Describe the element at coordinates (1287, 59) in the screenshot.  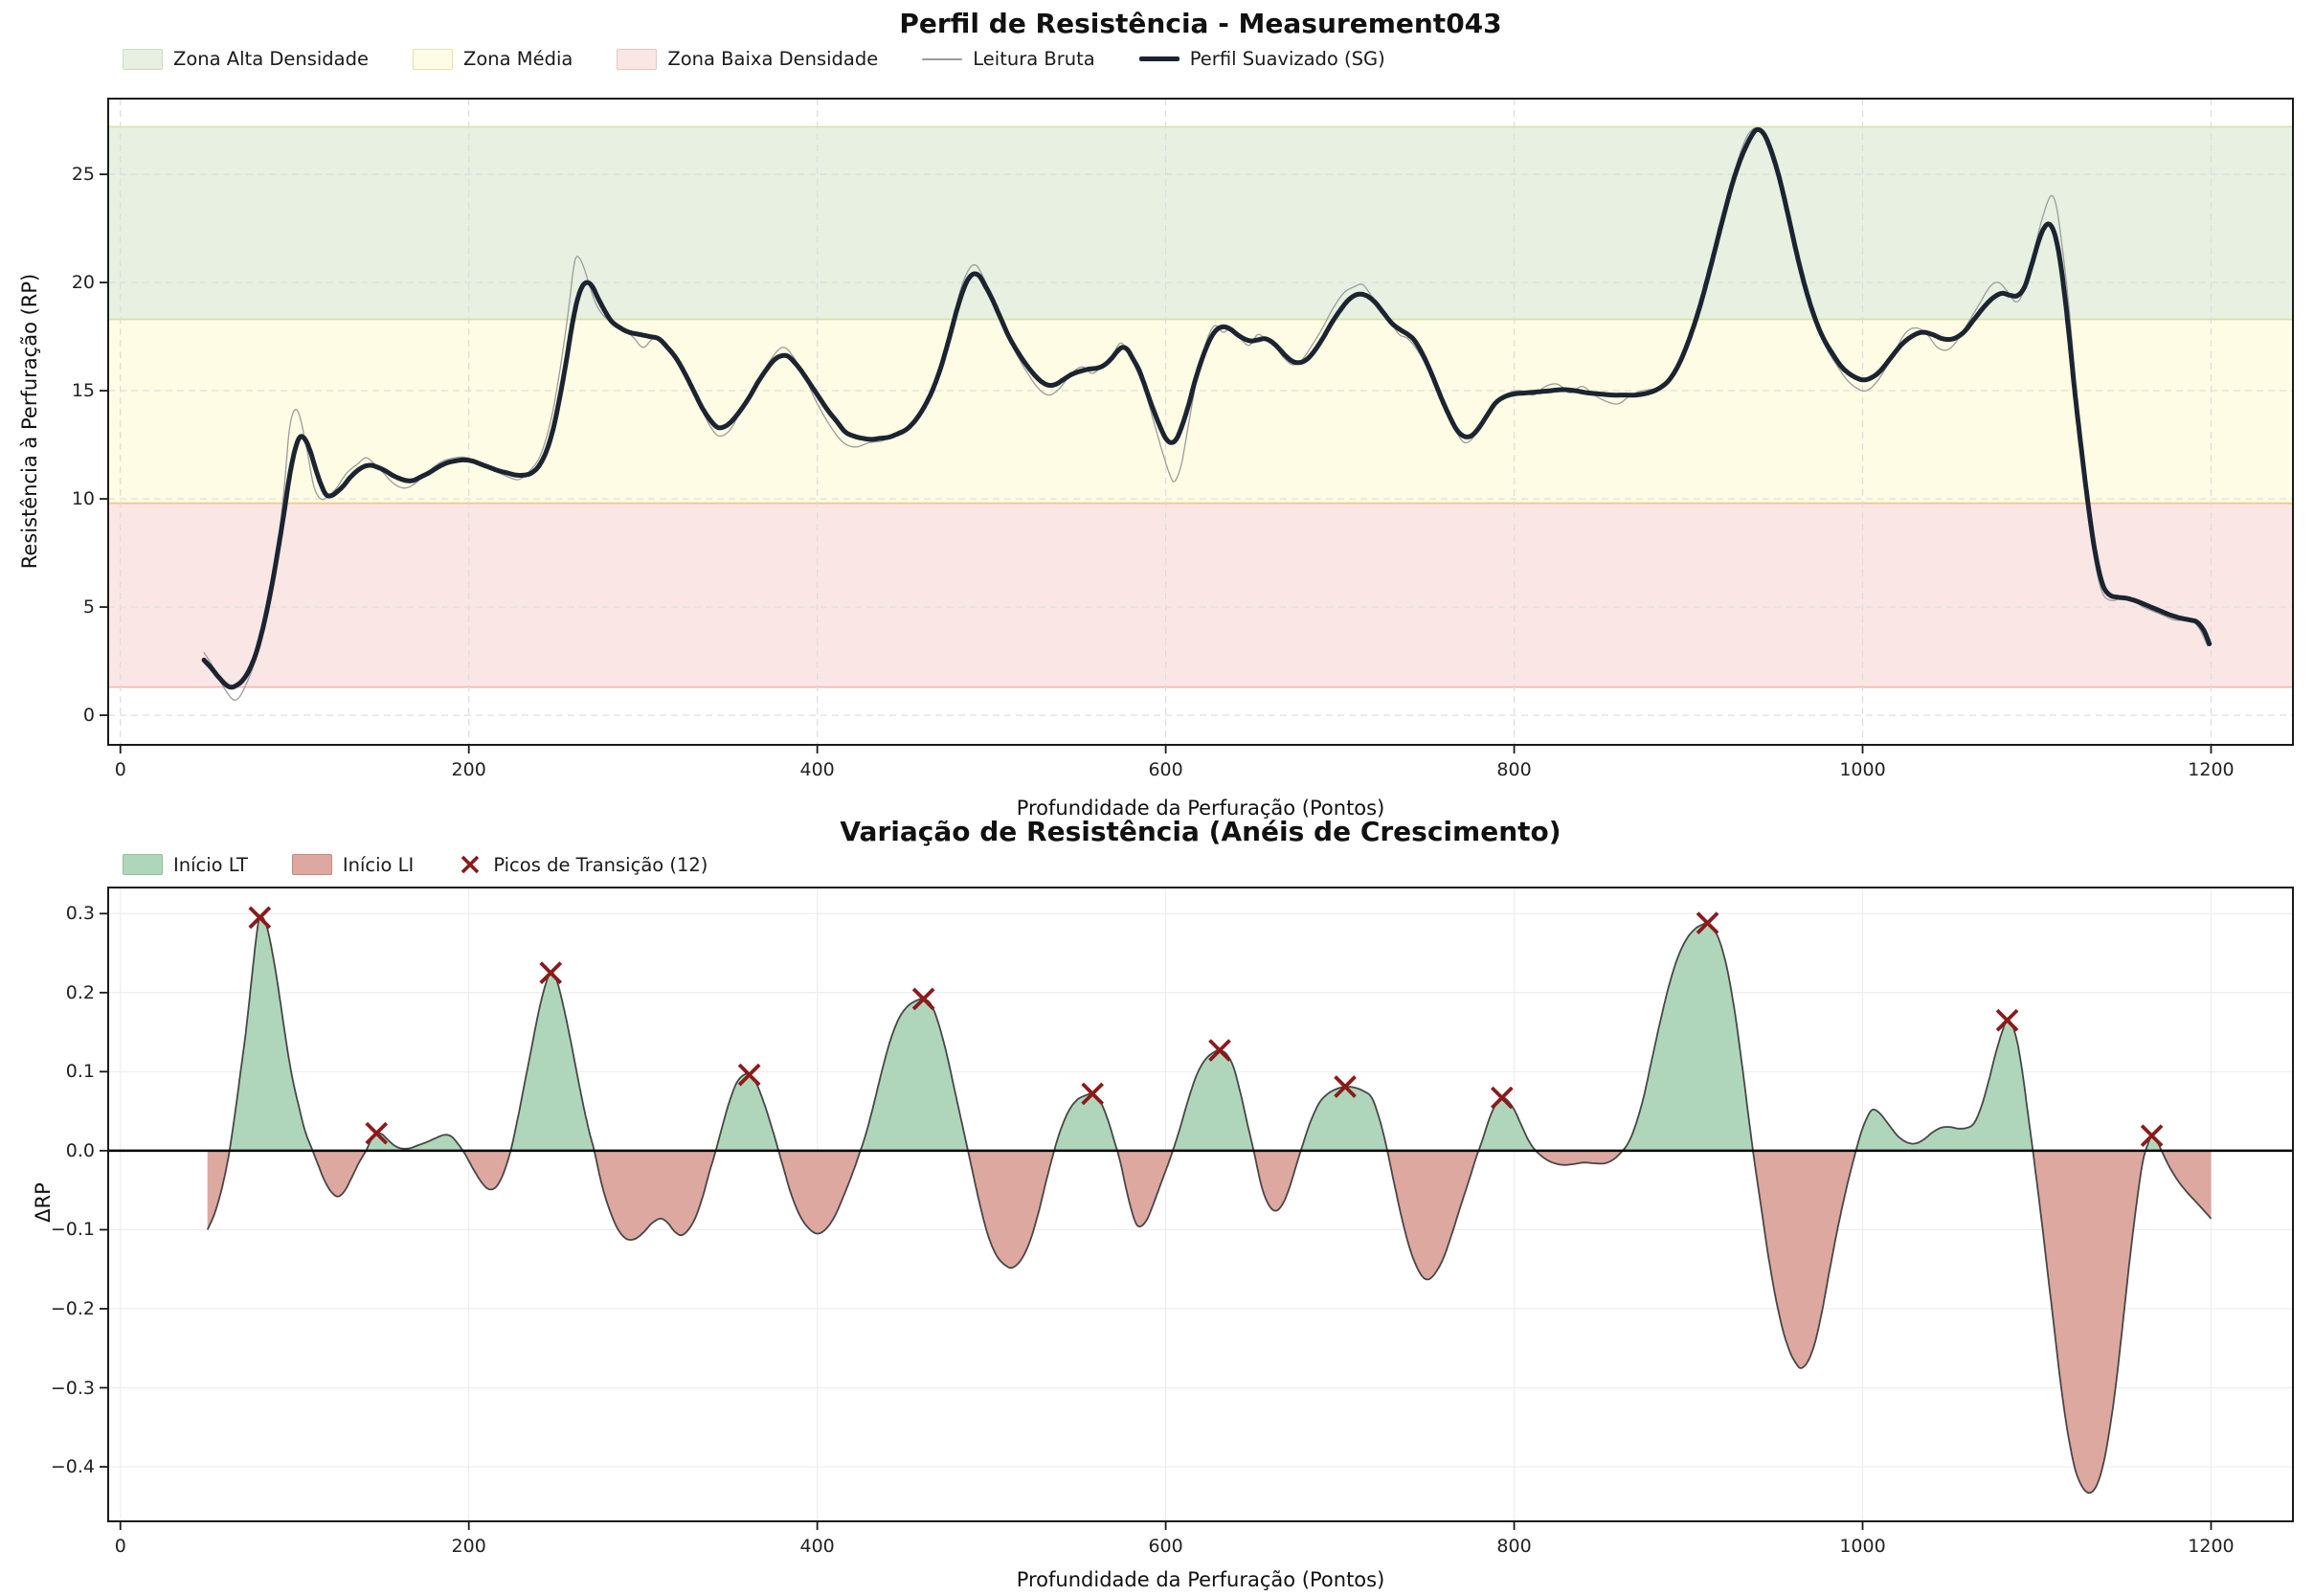
I see `legend-label: Perfil Suavizado (SG)` at that location.